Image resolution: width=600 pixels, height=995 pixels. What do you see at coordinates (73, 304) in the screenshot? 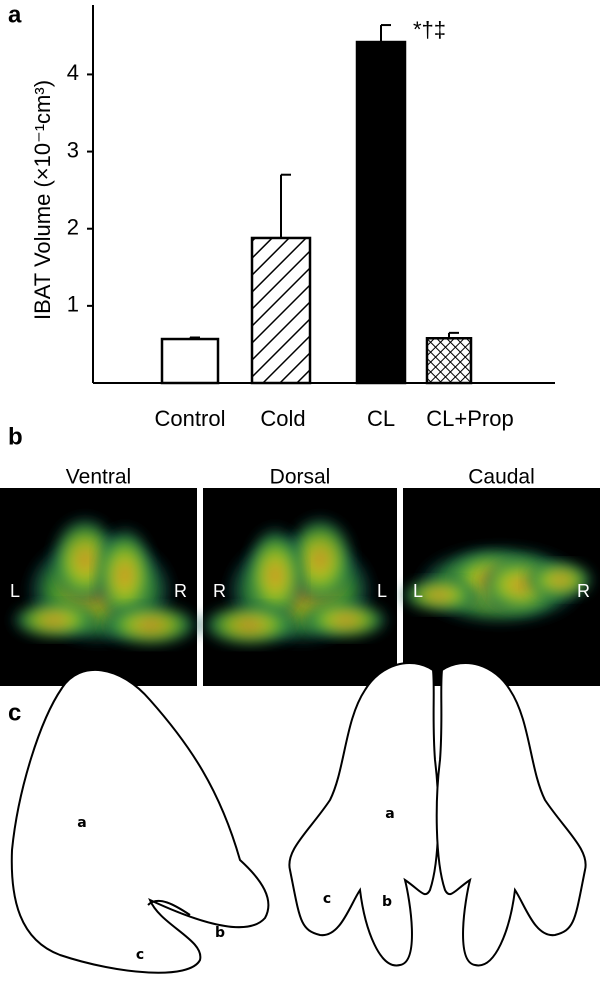
I see `y-tick-label: 1` at bounding box center [73, 304].